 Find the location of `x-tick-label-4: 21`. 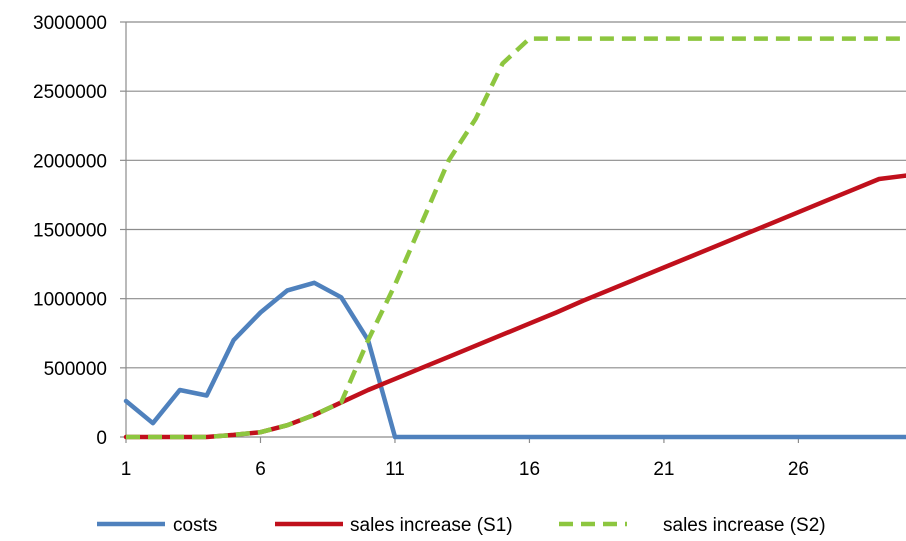

x-tick-label-4: 21 is located at coordinates (663, 469).